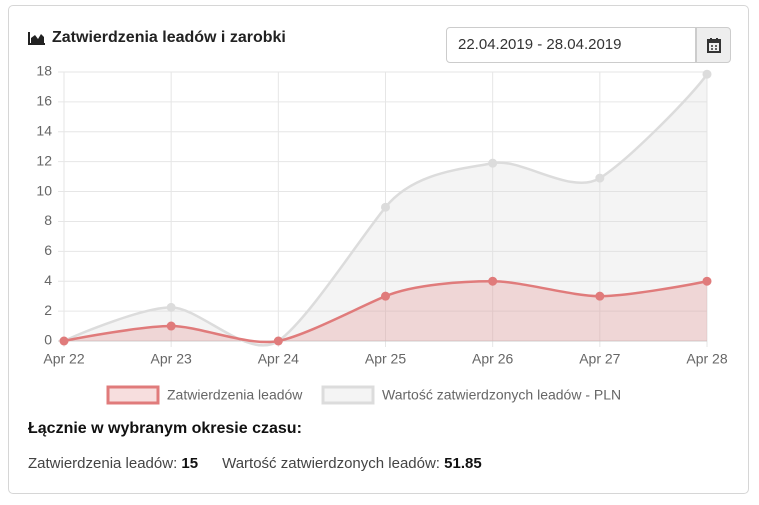  I want to click on x-tick-label: Apr 27, so click(599, 359).